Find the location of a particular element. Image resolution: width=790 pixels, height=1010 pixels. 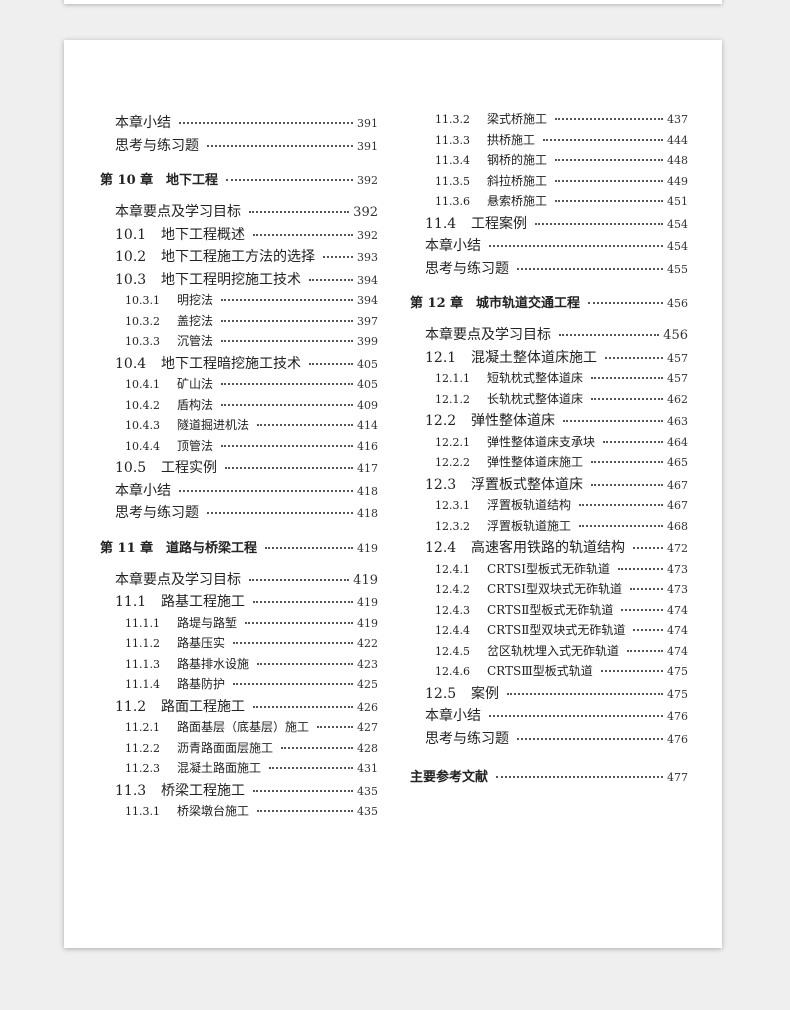

toc-entry: 12.4 高速客用铁路的轨道结构 472 is located at coordinates (549, 548).